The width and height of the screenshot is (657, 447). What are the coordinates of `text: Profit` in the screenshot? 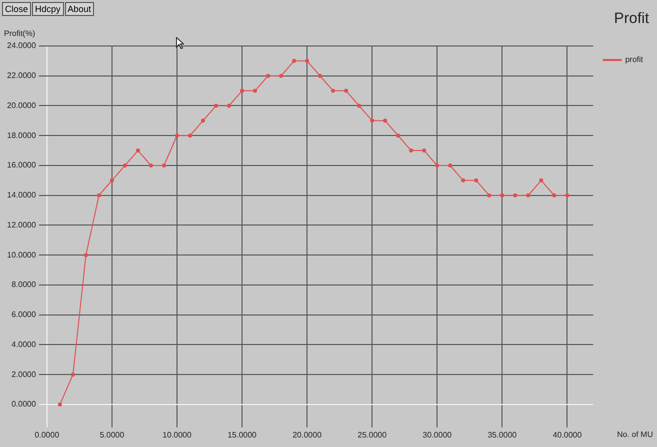 It's located at (631, 18).